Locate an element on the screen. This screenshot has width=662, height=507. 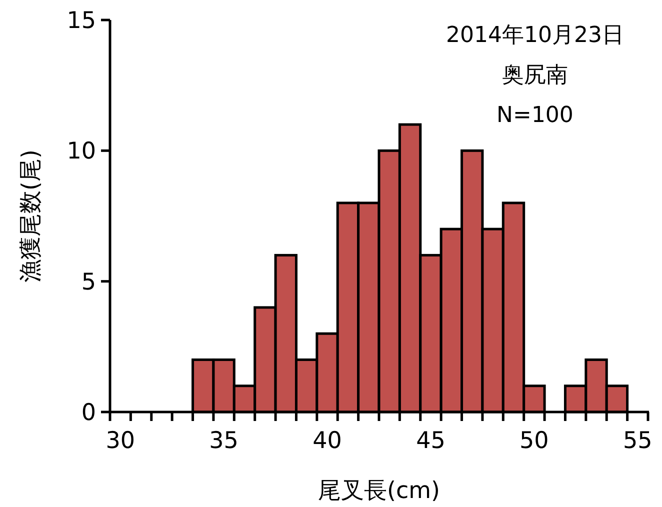
x-tick-label: 45 is located at coordinates (431, 441).